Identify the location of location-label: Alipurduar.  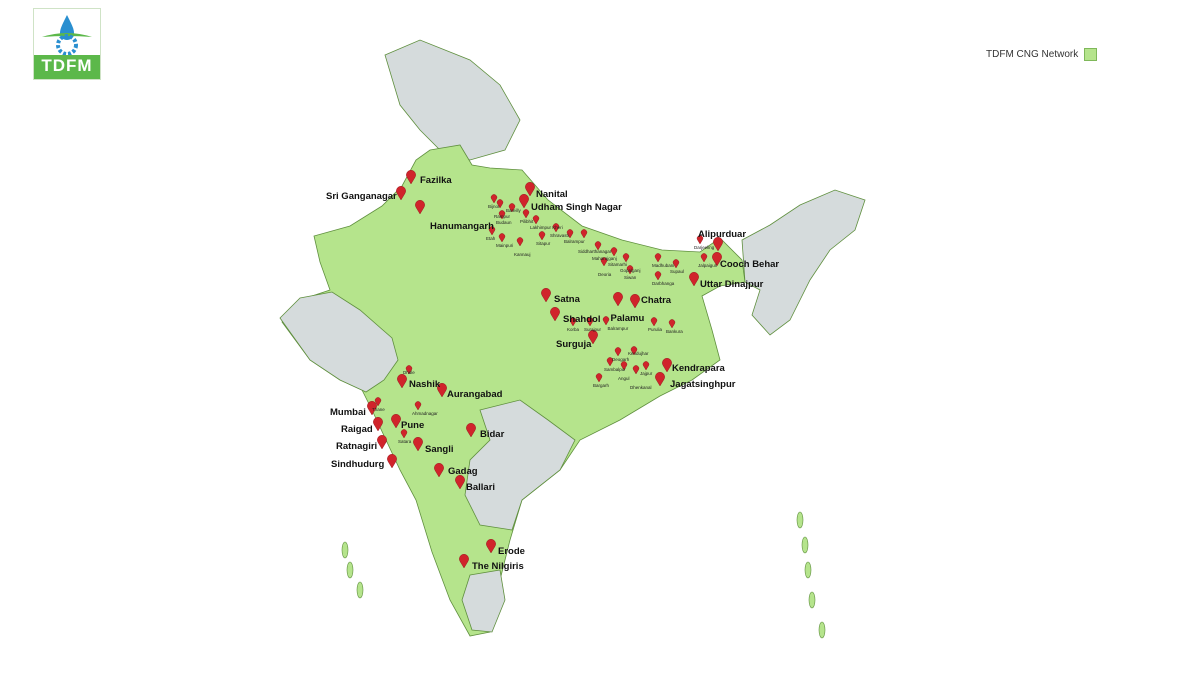
(722, 234).